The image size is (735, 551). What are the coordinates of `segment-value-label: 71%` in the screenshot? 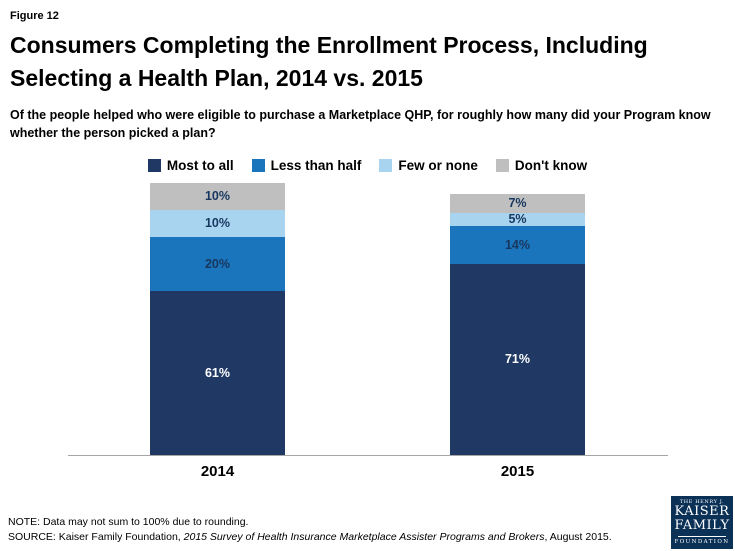 It's located at (517, 359).